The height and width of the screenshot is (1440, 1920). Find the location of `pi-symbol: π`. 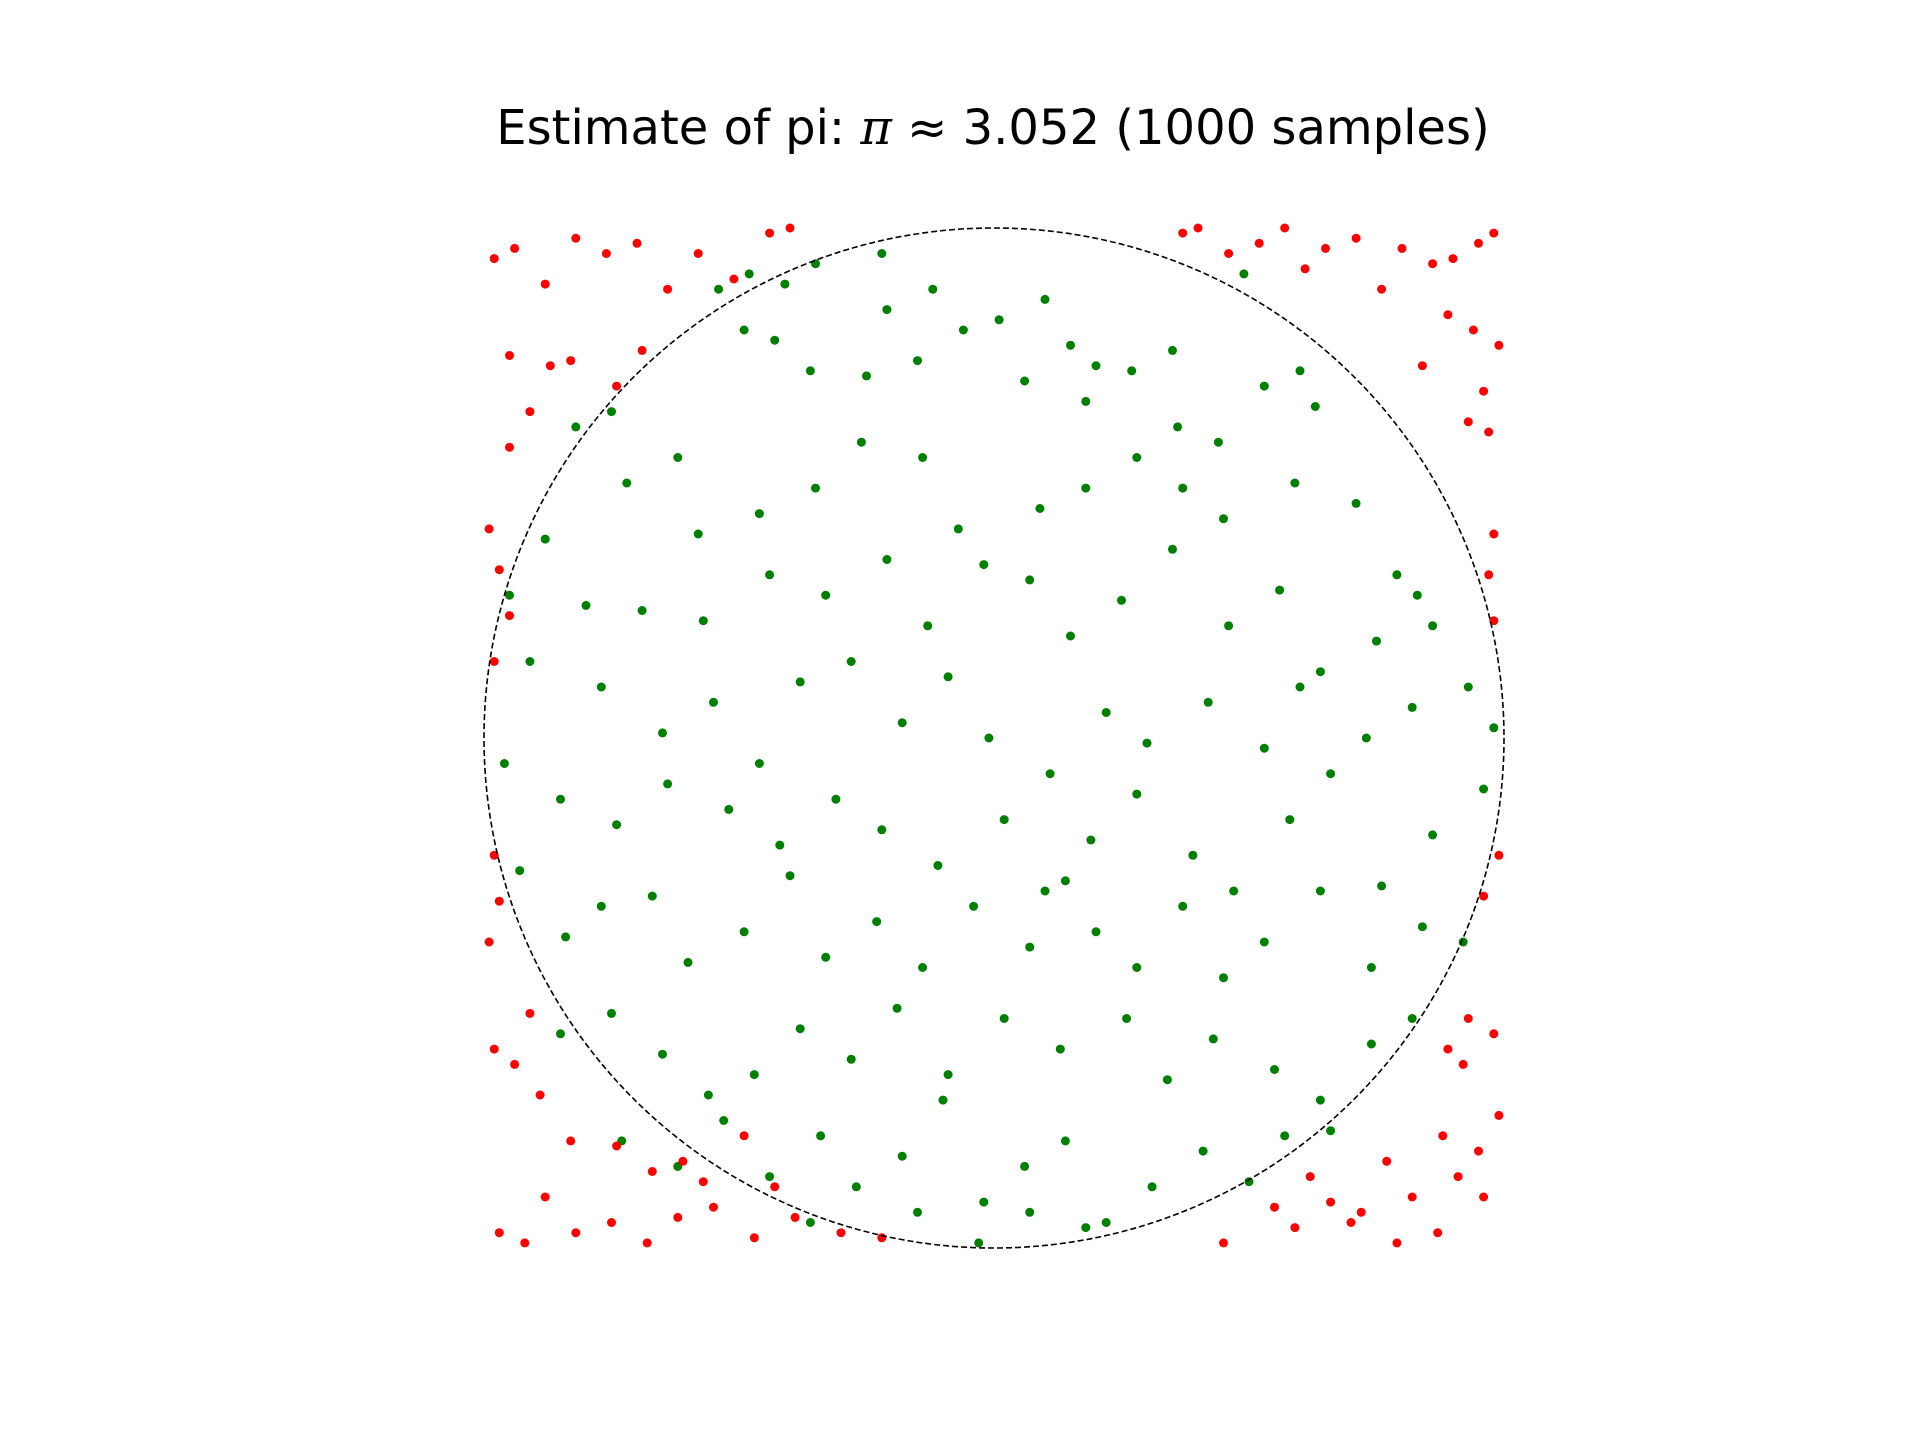

pi-symbol: π is located at coordinates (876, 128).